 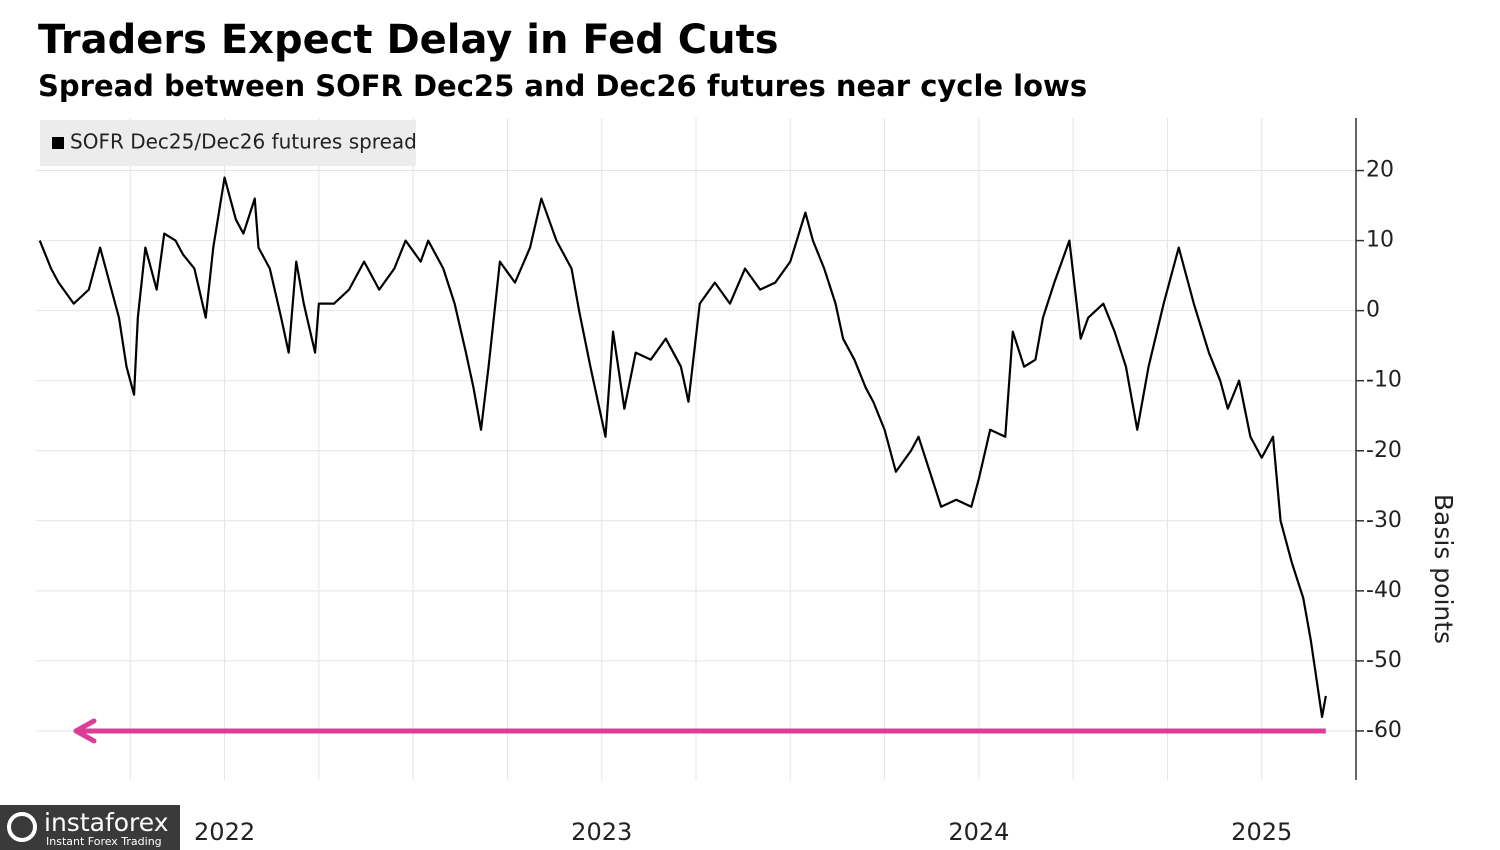 I want to click on watermark: instaforex Instant Forex Trading, so click(x=90, y=827).